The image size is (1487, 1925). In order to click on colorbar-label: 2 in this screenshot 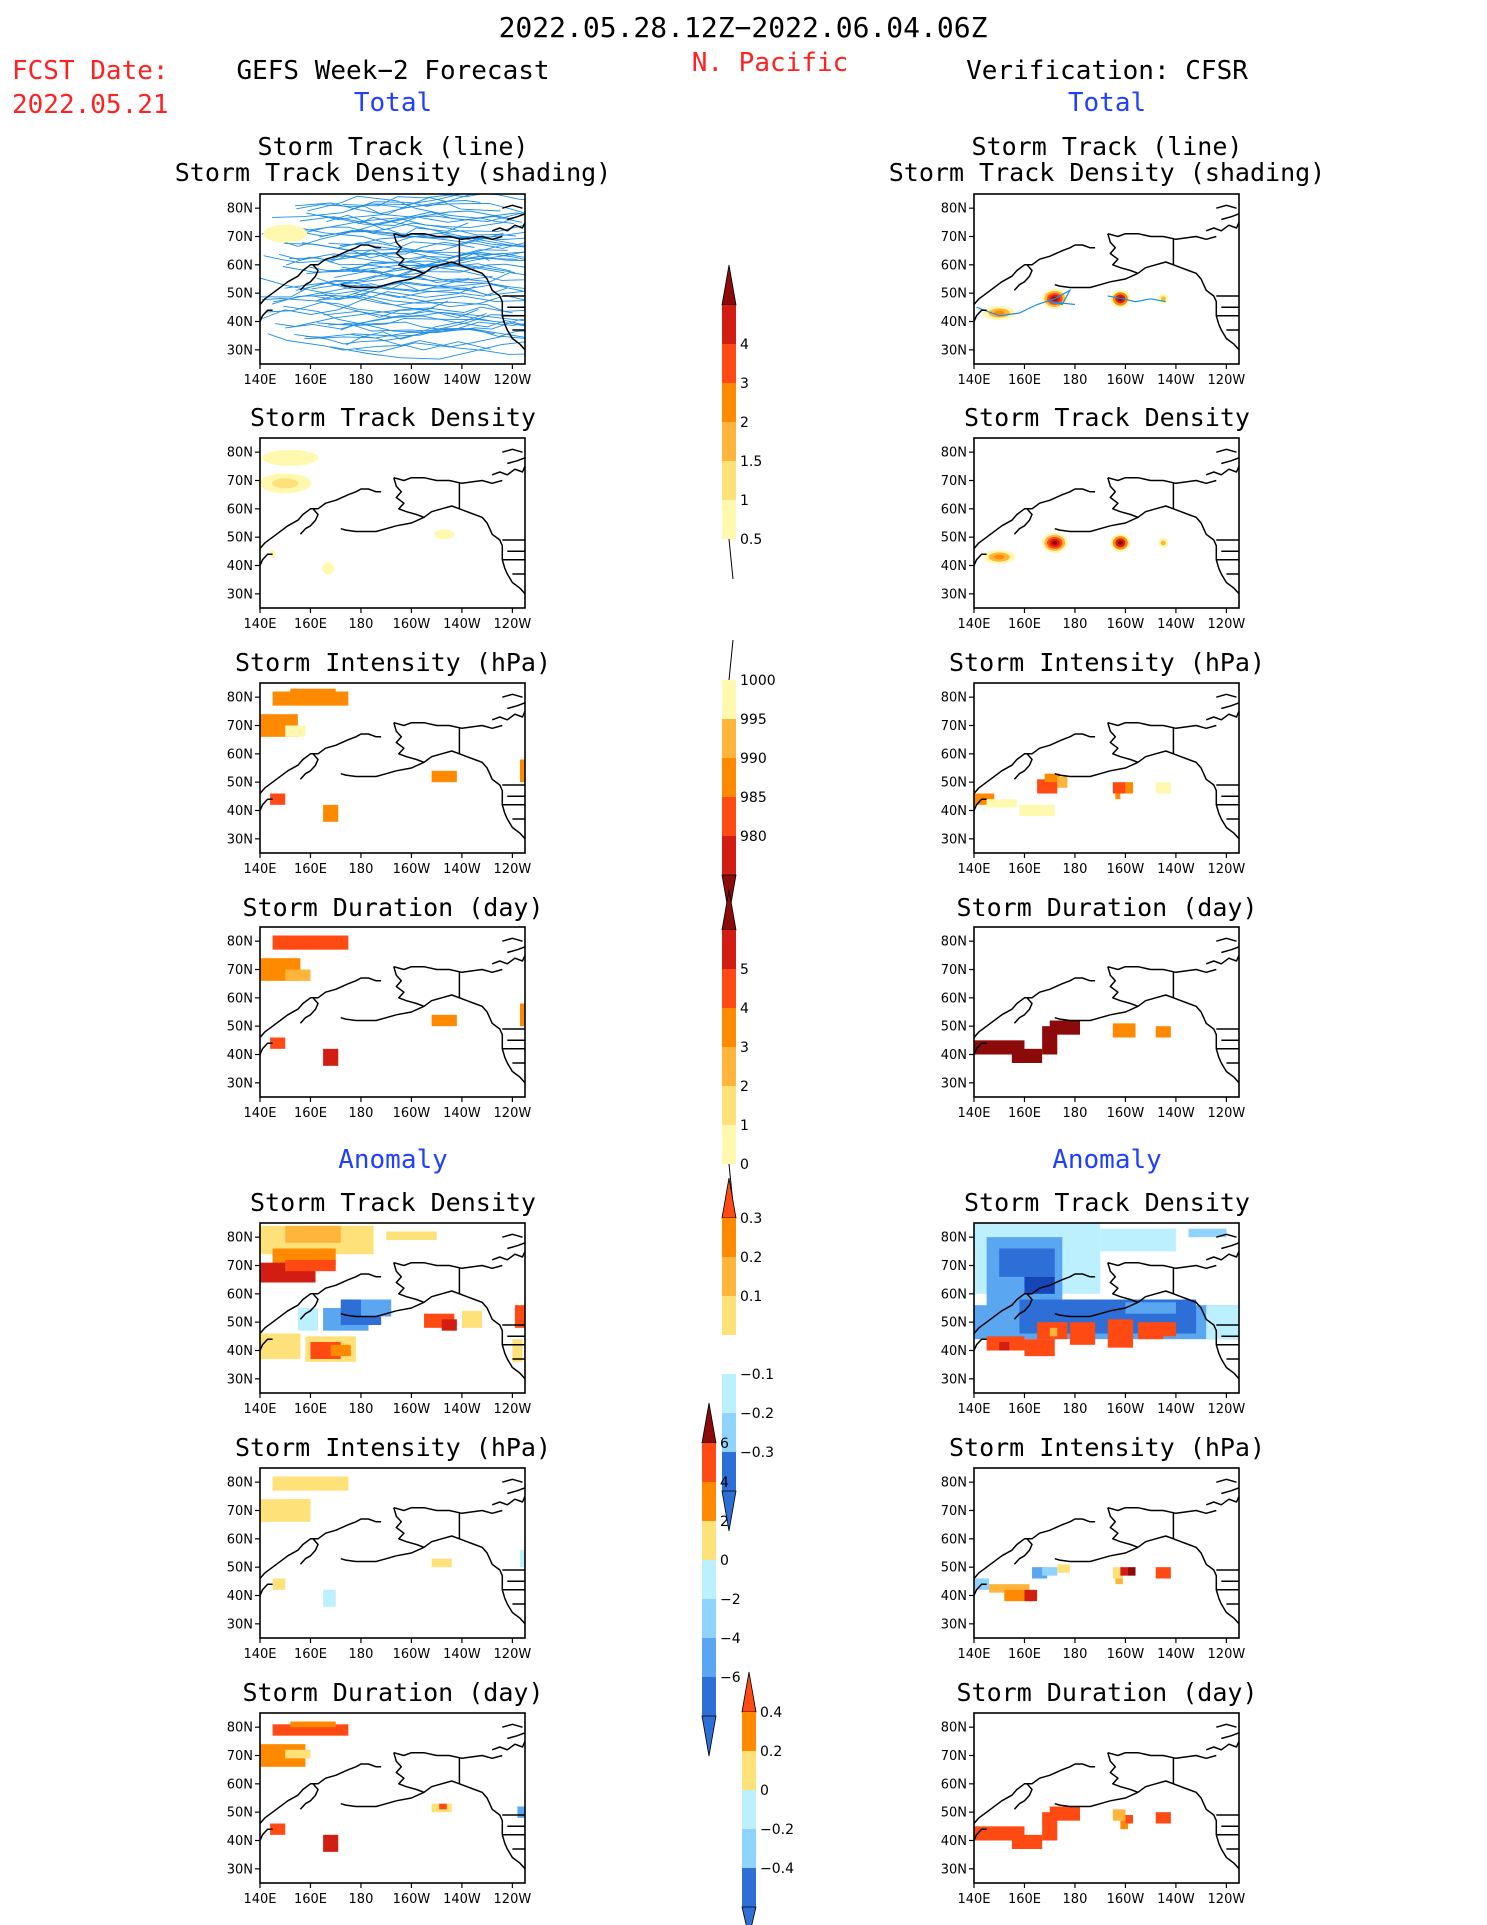, I will do `click(724, 1522)`.